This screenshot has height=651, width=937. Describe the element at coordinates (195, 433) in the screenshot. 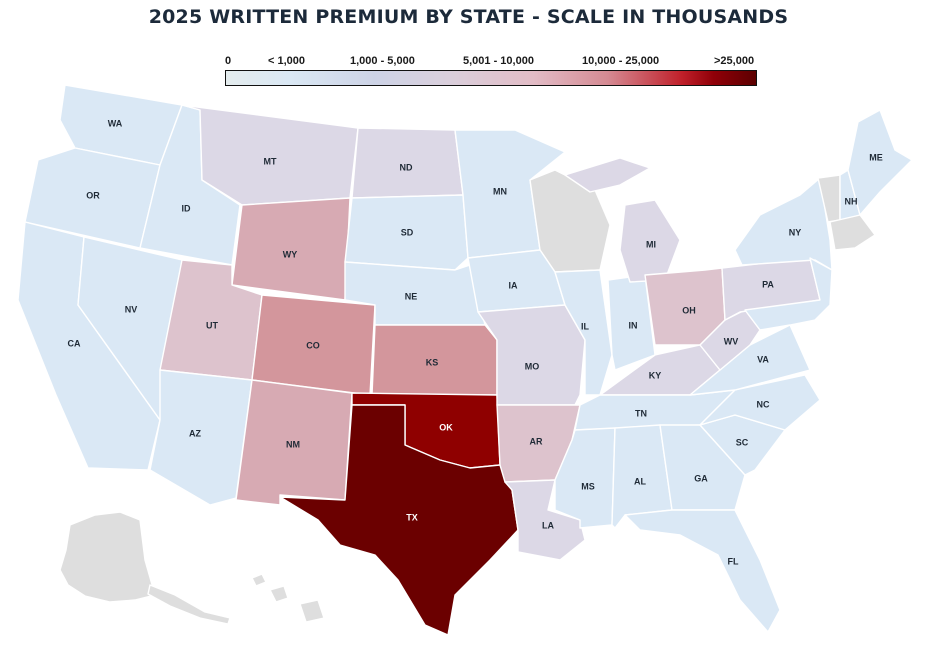

I see `label-AZ: AZ` at that location.